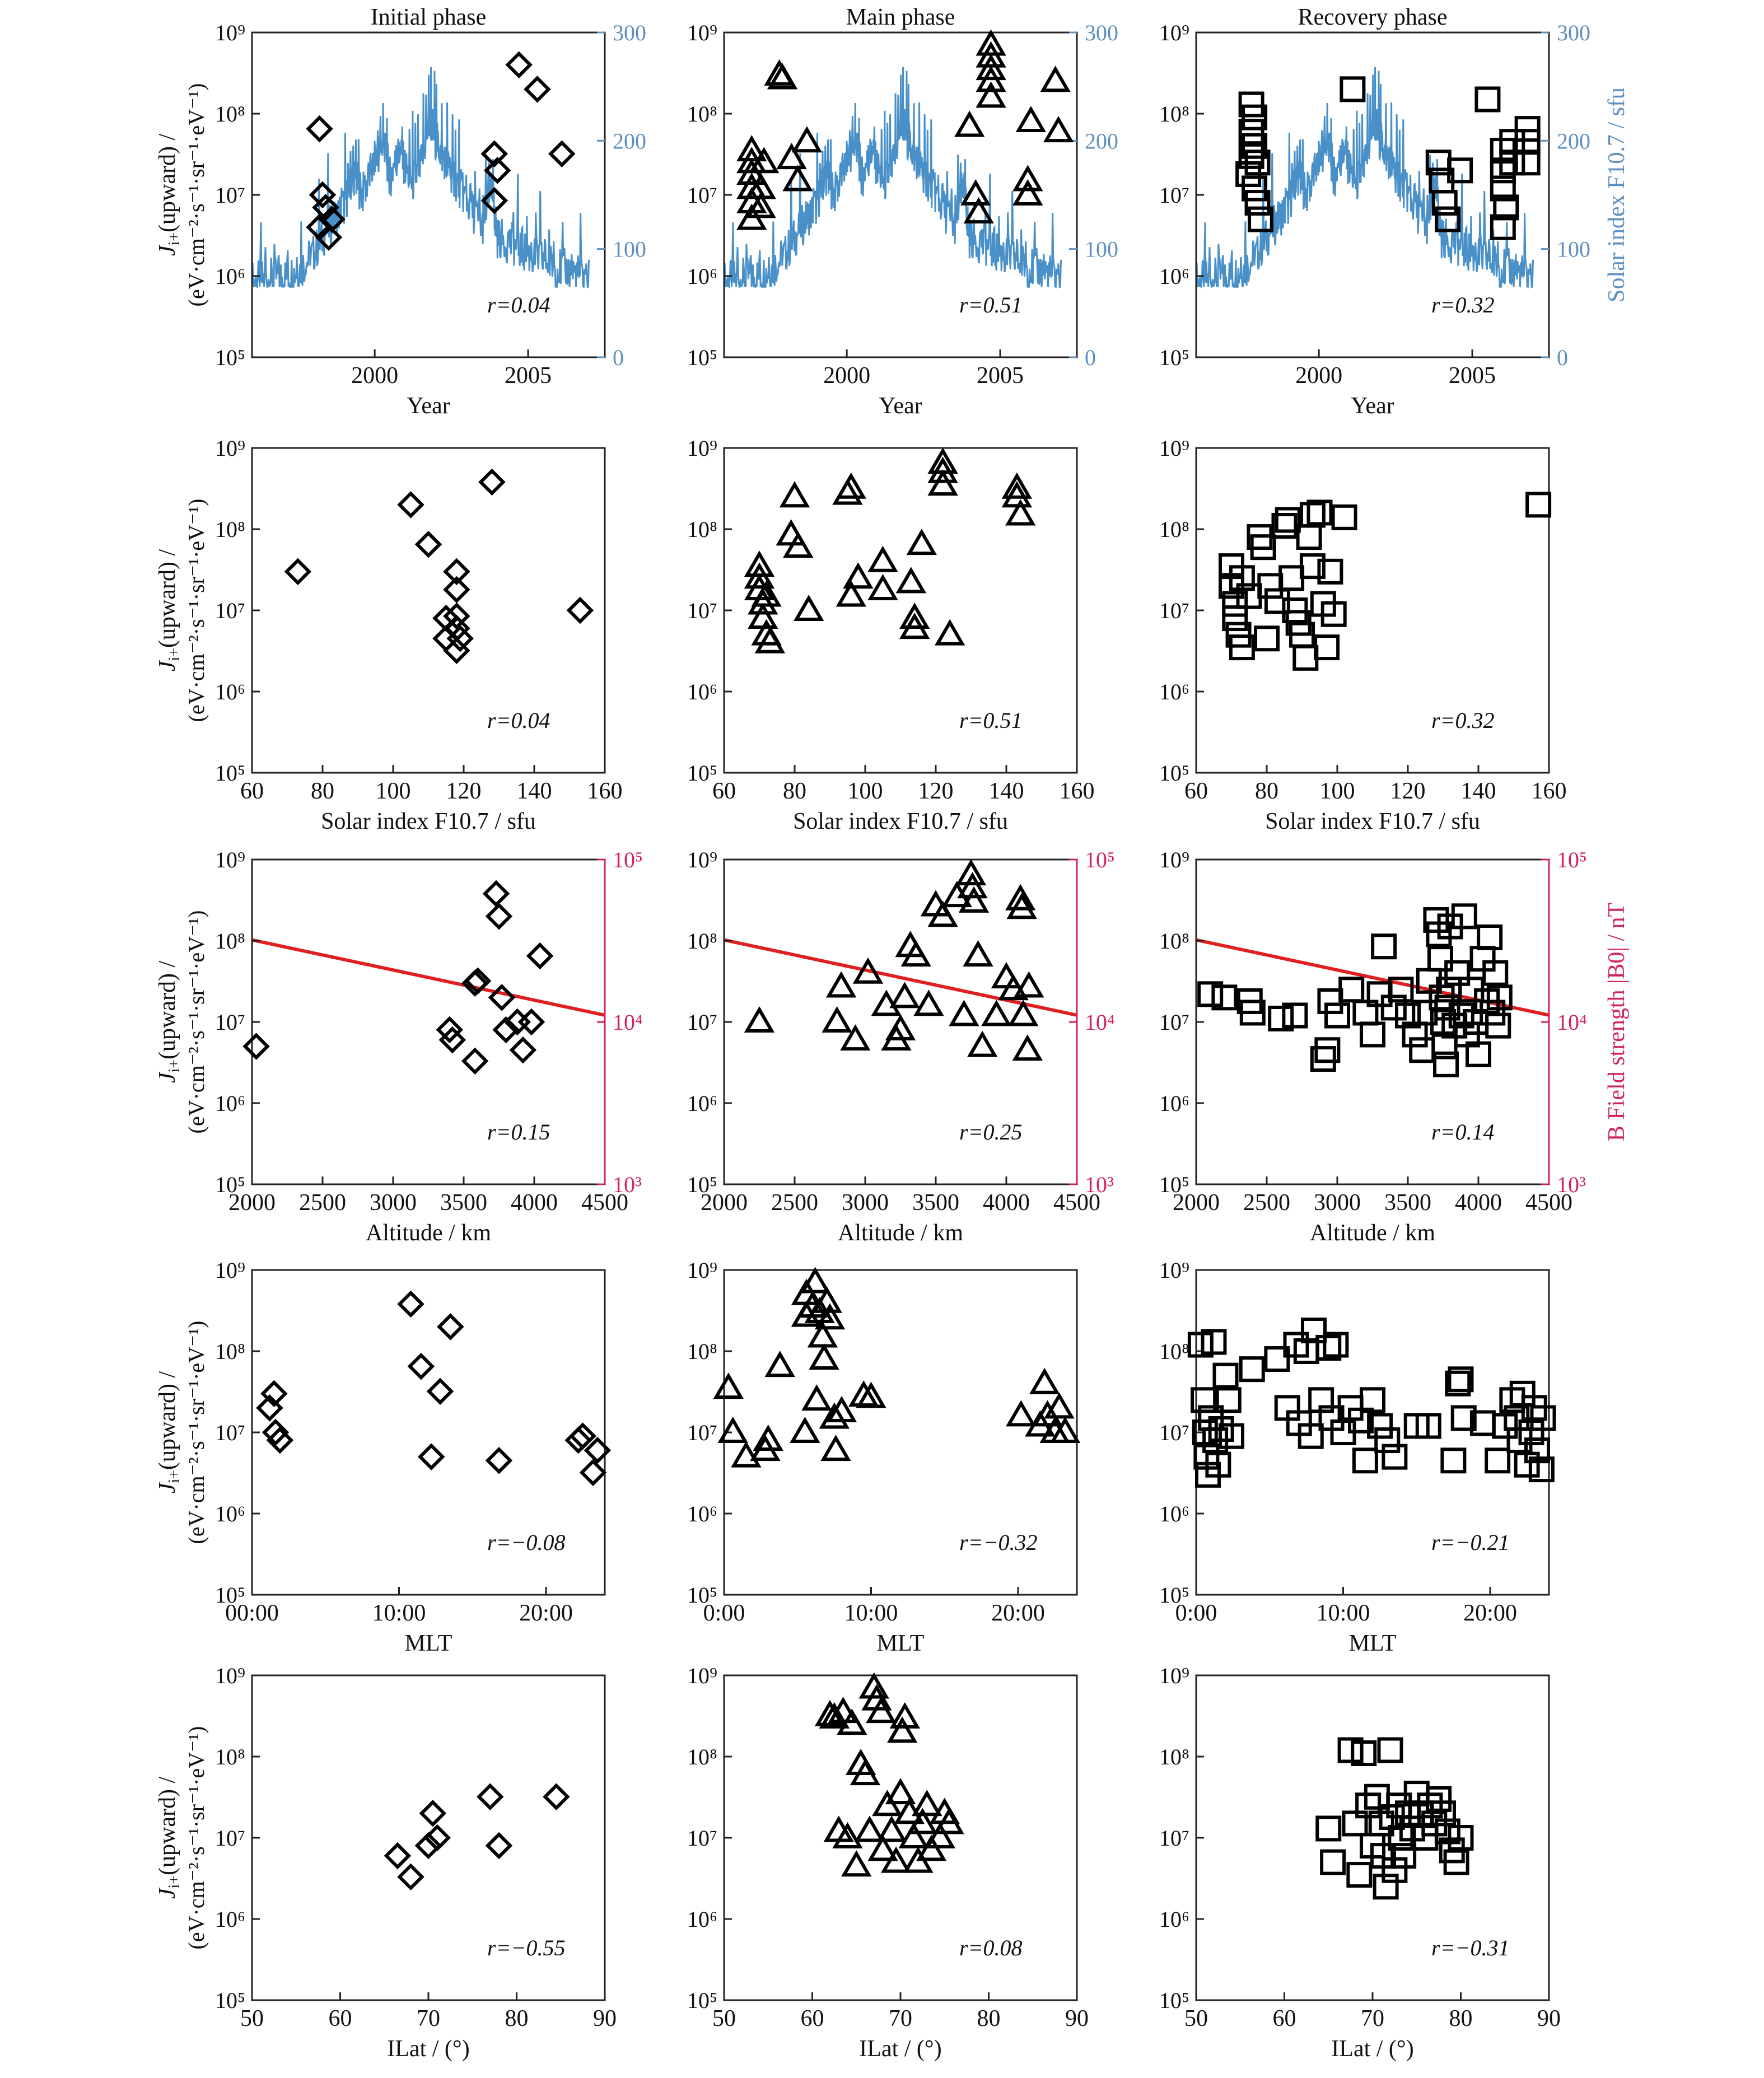 This screenshot has height=2078, width=1764. What do you see at coordinates (1408, 1203) in the screenshot?
I see `x-tick-label: 3500` at bounding box center [1408, 1203].